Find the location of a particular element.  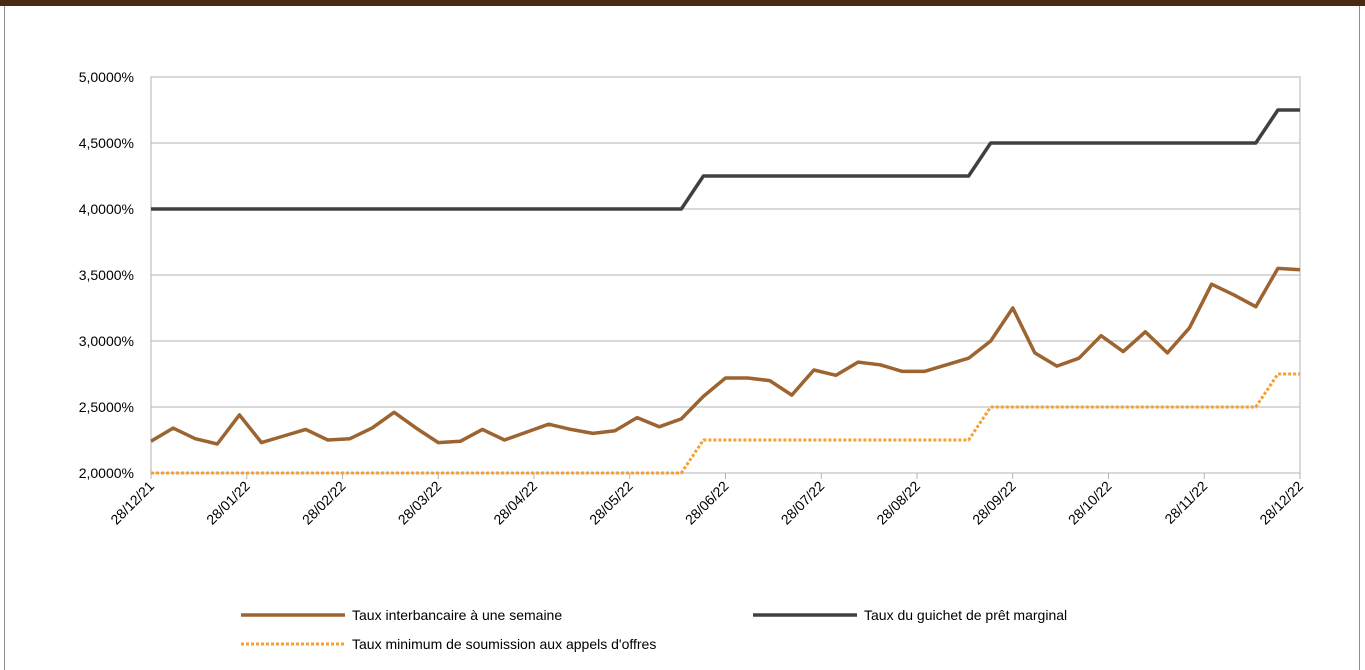

x-tick-label: 28/10/22 is located at coordinates (1090, 503).